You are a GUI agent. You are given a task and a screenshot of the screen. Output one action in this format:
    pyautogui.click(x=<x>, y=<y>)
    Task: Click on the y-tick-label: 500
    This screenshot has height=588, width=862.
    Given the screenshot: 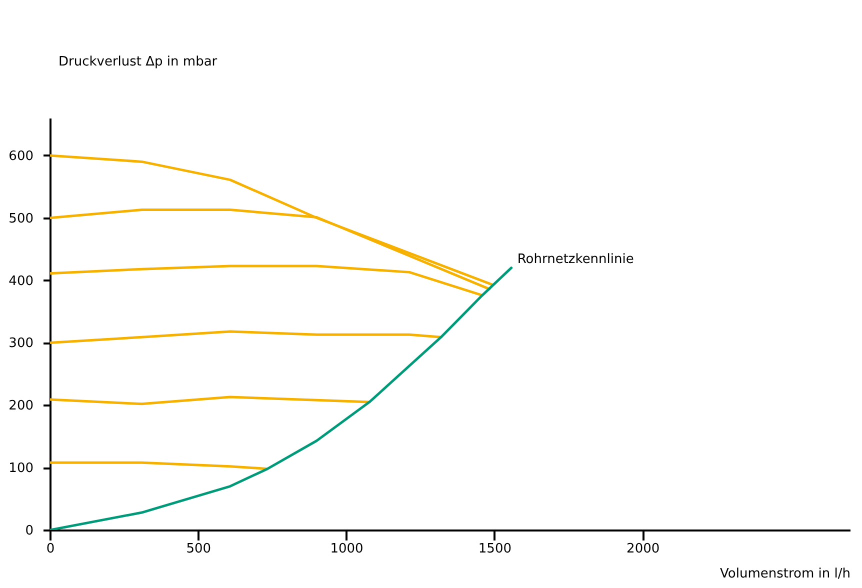 What is the action you would take?
    pyautogui.click(x=21, y=218)
    